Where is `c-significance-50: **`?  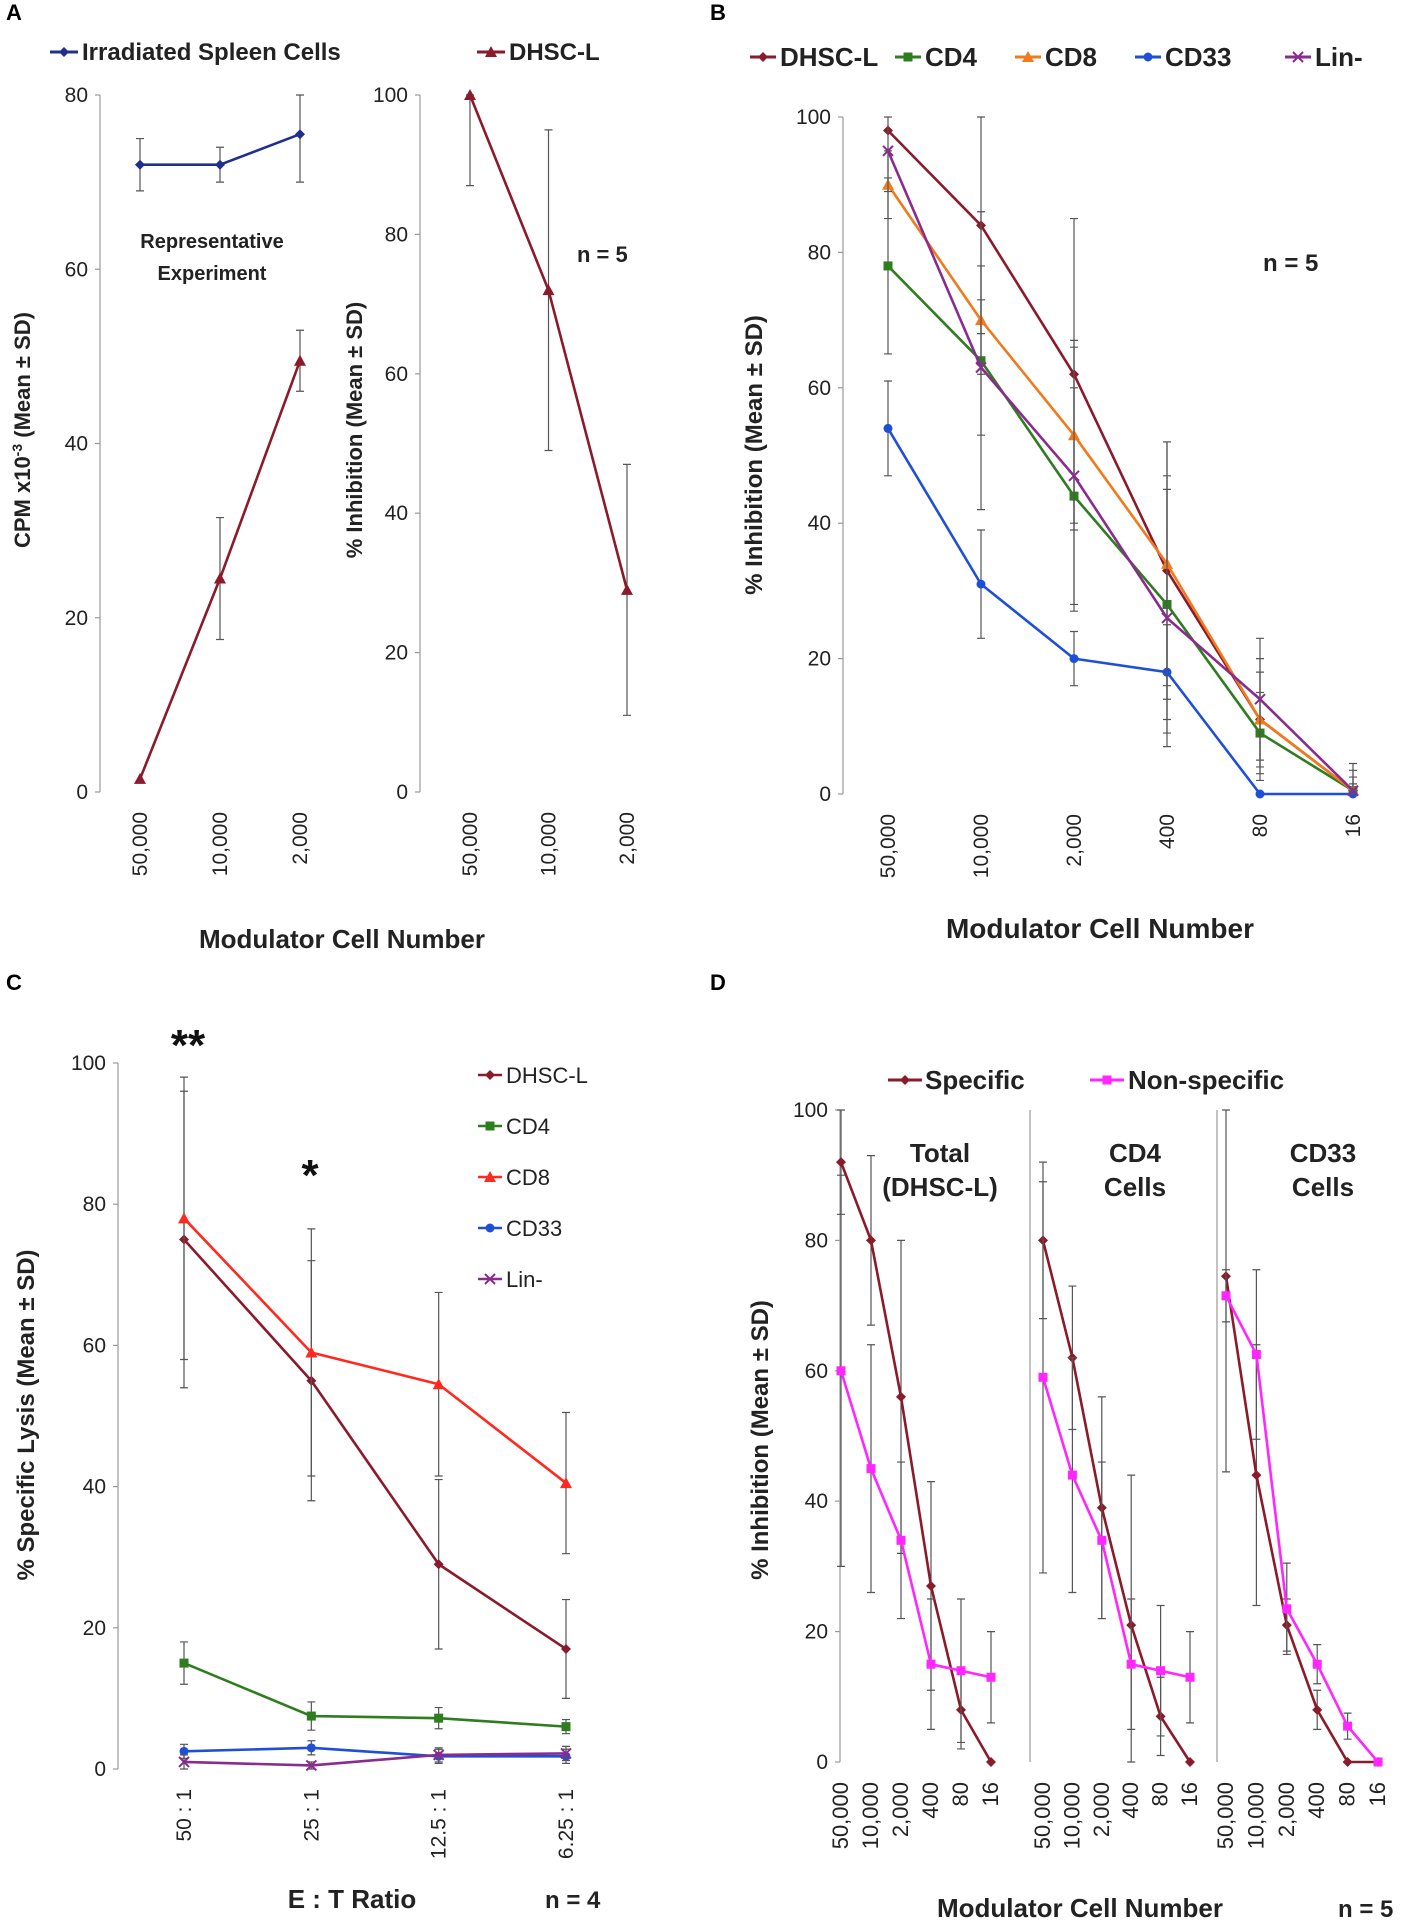
c-significance-50: ** is located at coordinates (188, 1045).